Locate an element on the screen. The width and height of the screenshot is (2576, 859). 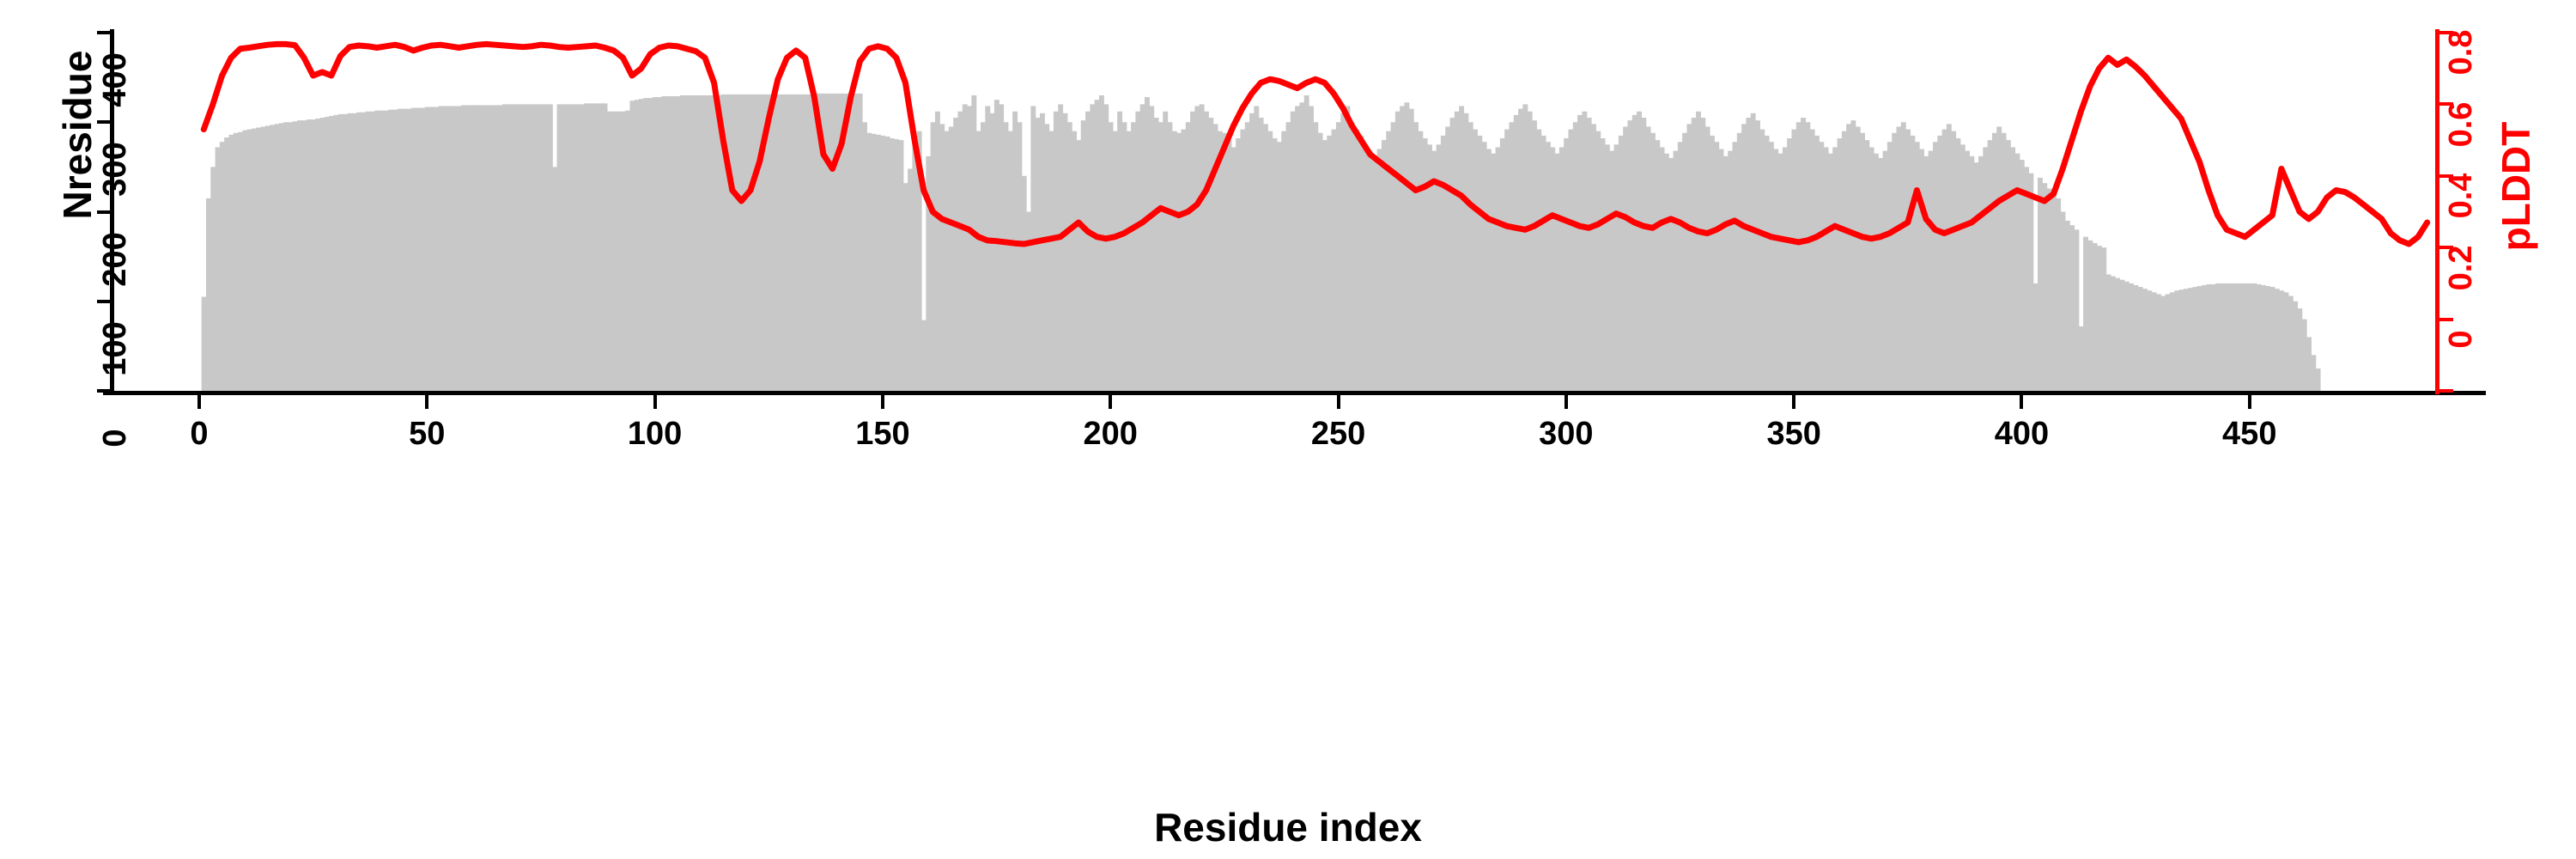
x-ticklabel: 100 is located at coordinates (655, 434).